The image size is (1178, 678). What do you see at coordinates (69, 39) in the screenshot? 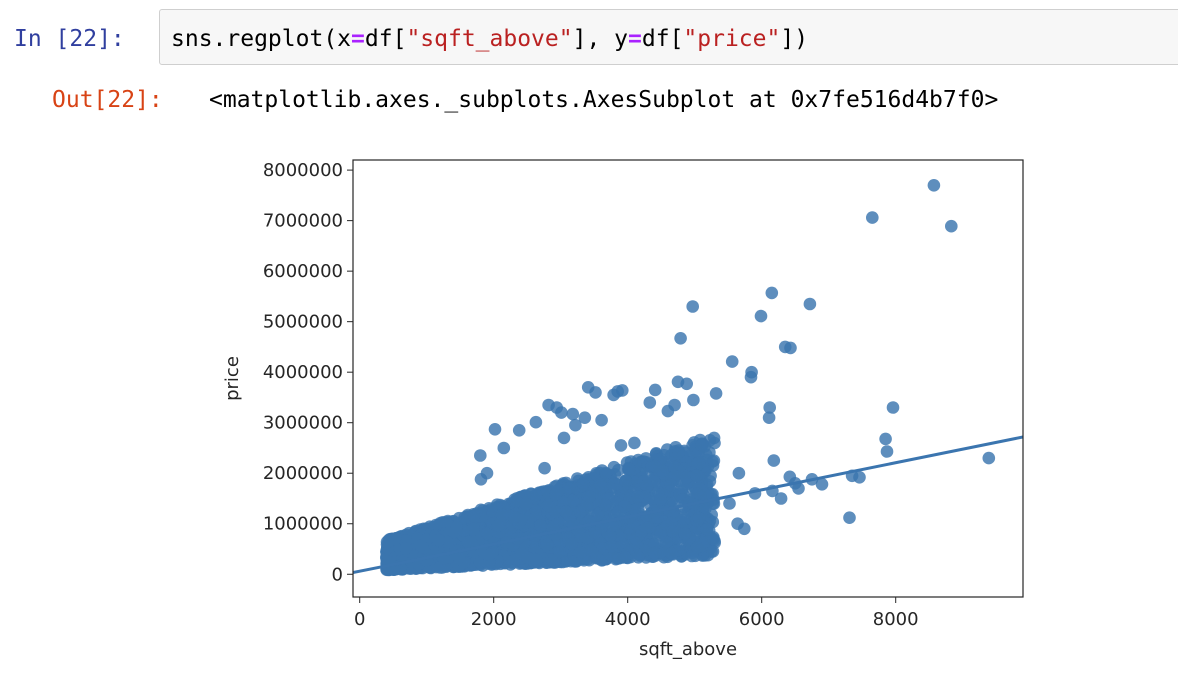
I see `input-prompt: In [22]:` at bounding box center [69, 39].